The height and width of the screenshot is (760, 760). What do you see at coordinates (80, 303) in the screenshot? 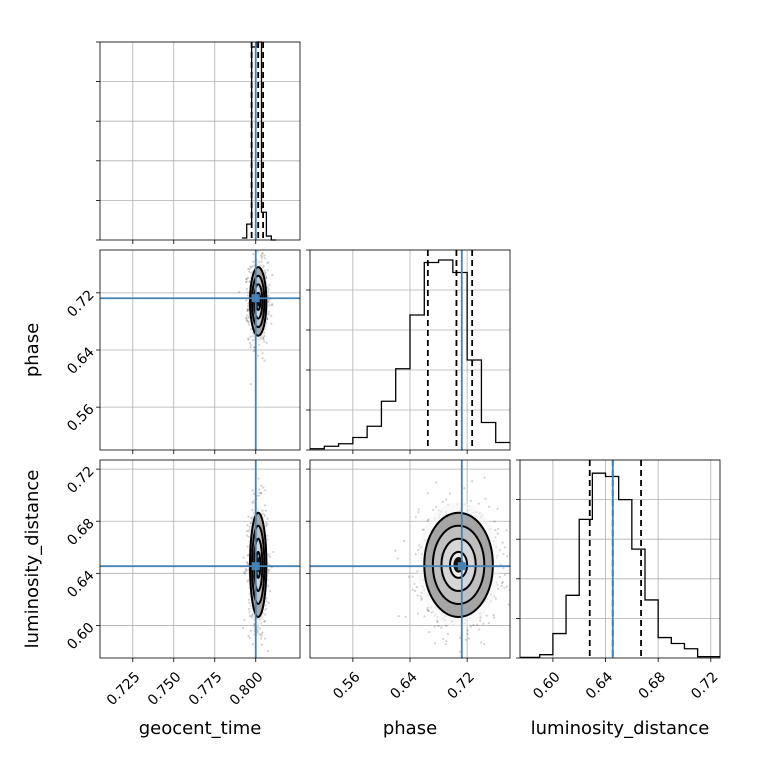
I see `y-tick-label: 0.72` at bounding box center [80, 303].